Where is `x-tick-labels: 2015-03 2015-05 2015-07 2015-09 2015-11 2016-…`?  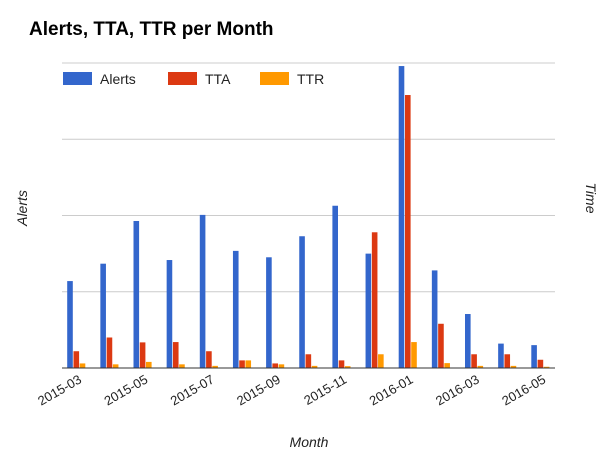 x-tick-labels: 2015-03 2015-05 2015-07 2015-09 2015-11 2016-… is located at coordinates (291, 390).